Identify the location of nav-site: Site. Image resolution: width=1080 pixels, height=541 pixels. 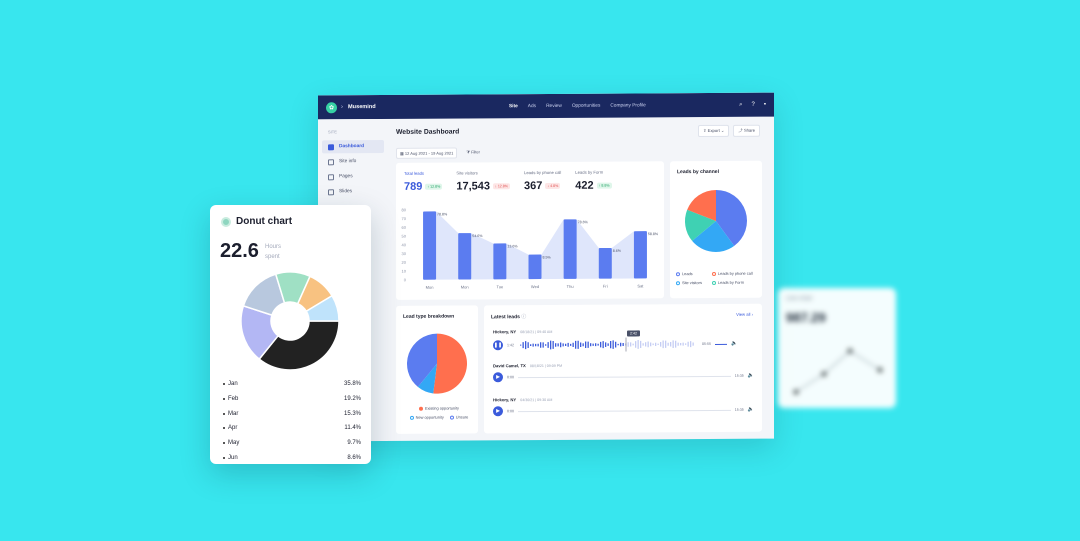
(513, 106).